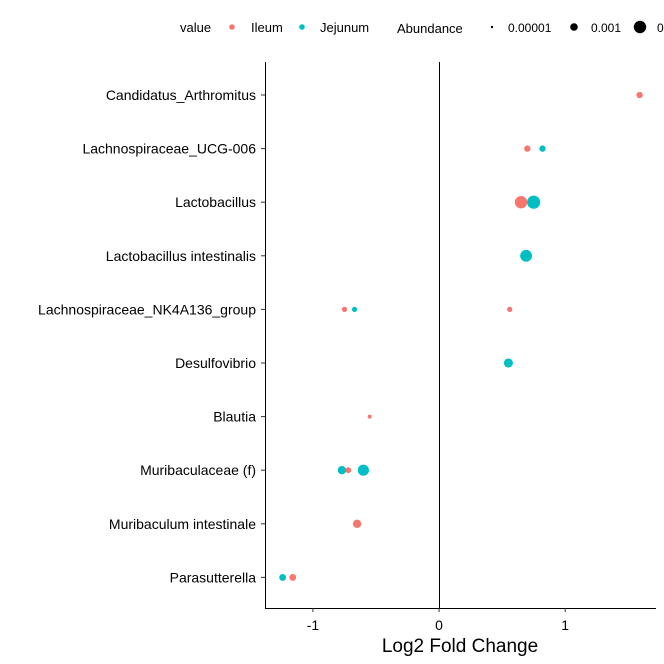 The height and width of the screenshot is (664, 664). I want to click on legend-jejunum-label: Jejunum, so click(344, 27).